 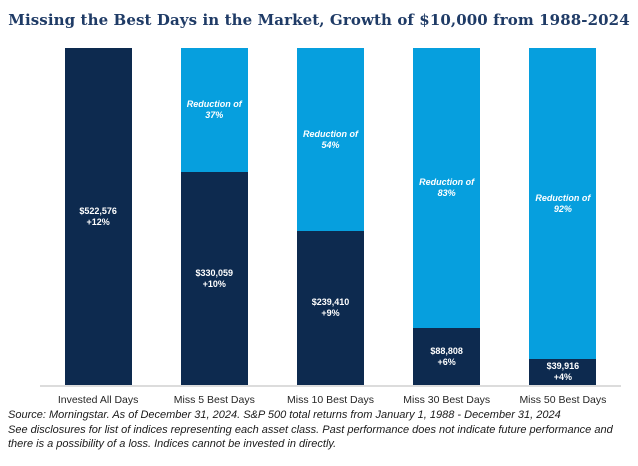 What do you see at coordinates (446, 350) in the screenshot?
I see `bar-dollar-value: $88,808` at bounding box center [446, 350].